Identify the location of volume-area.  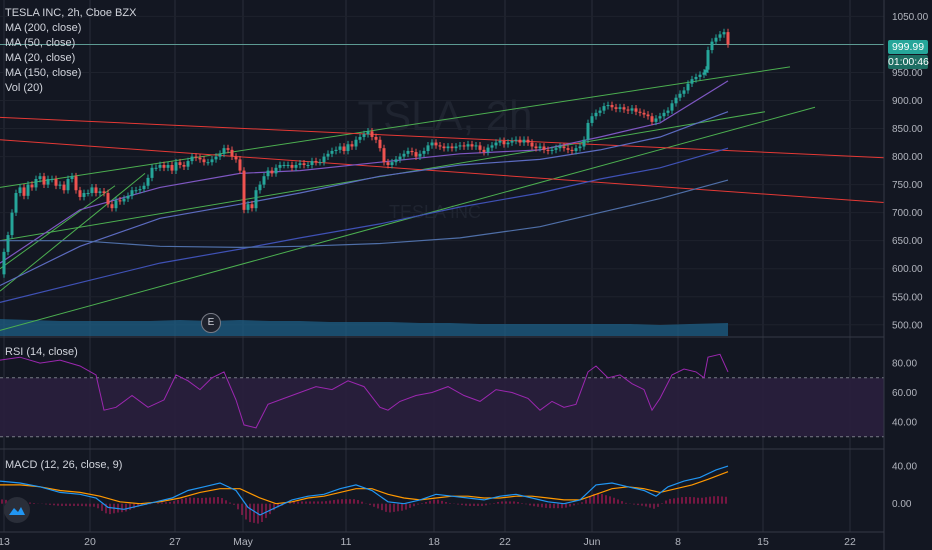
(364, 327).